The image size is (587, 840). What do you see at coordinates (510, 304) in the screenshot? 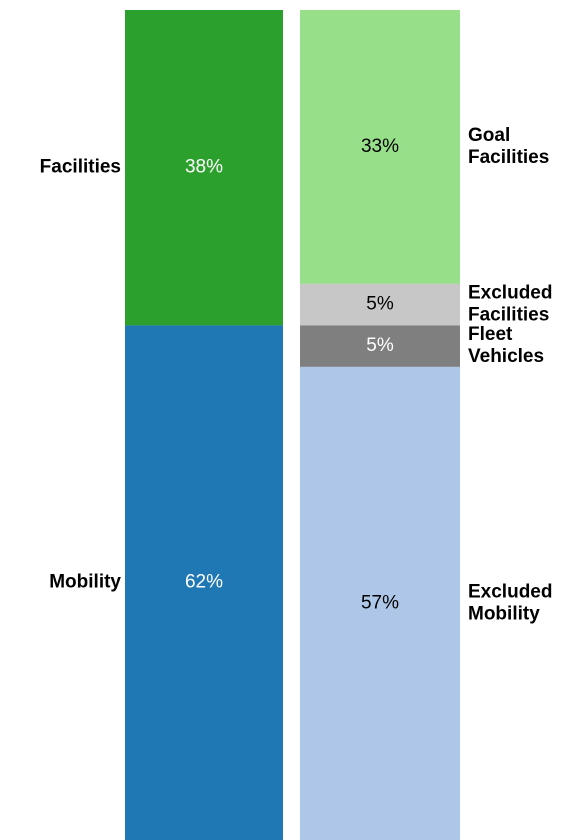
I see `segment-label: Excluded Facilities` at bounding box center [510, 304].